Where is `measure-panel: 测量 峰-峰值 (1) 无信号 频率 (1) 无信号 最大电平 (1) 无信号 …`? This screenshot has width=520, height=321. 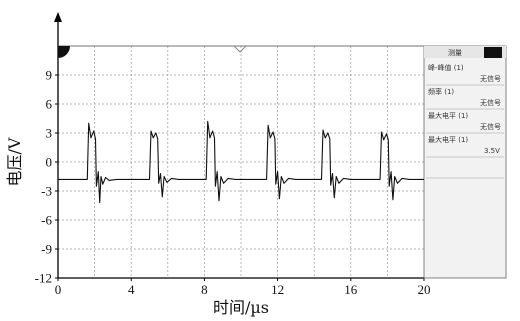
measure-panel: 测量 峰-峰值 (1) 无信号 频率 (1) 无信号 最大电平 (1) 无信号 … is located at coordinates (465, 162).